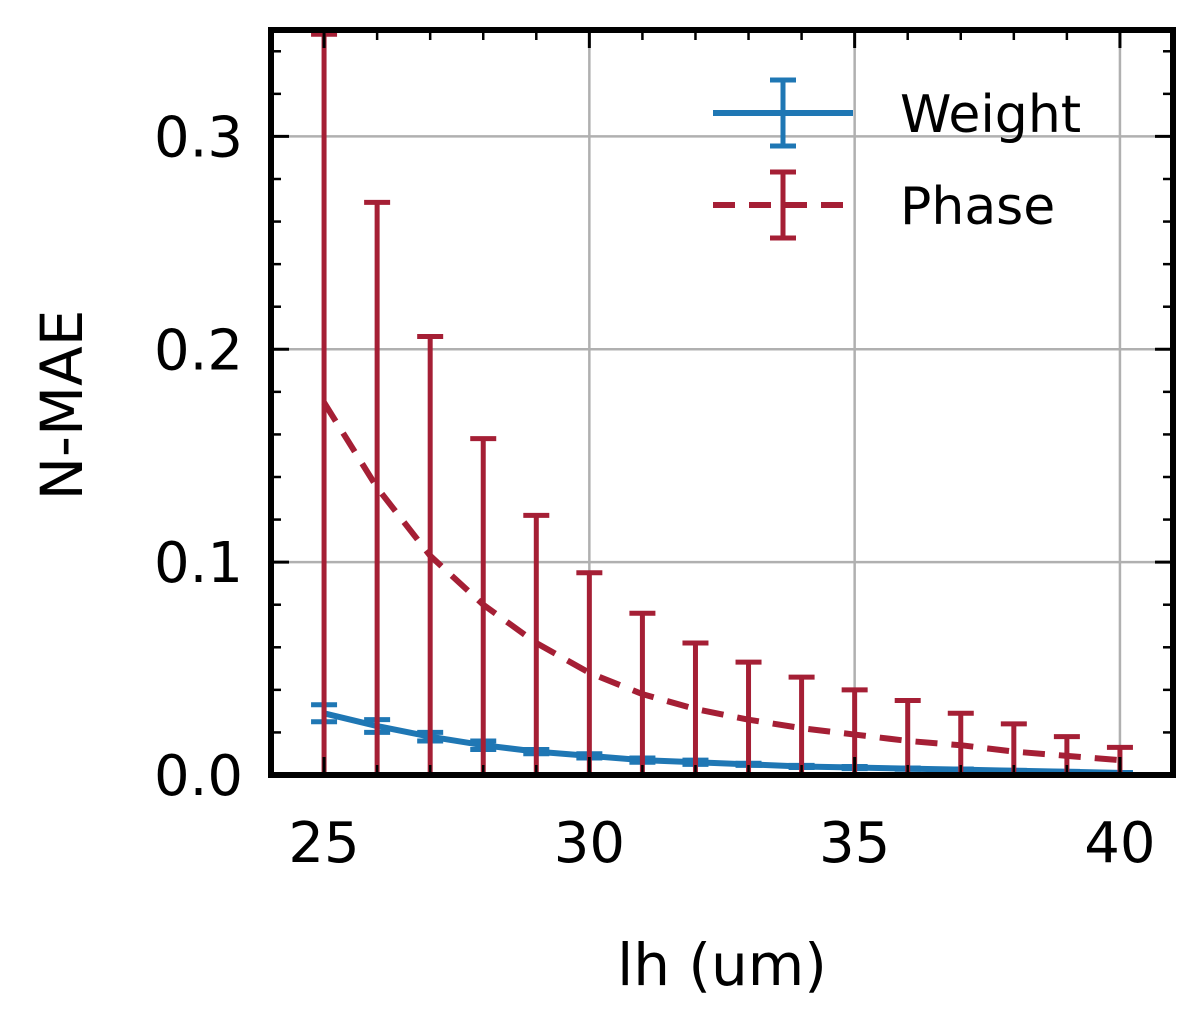  Describe the element at coordinates (198, 563) in the screenshot. I see `y-tick-label: 0.1` at that location.